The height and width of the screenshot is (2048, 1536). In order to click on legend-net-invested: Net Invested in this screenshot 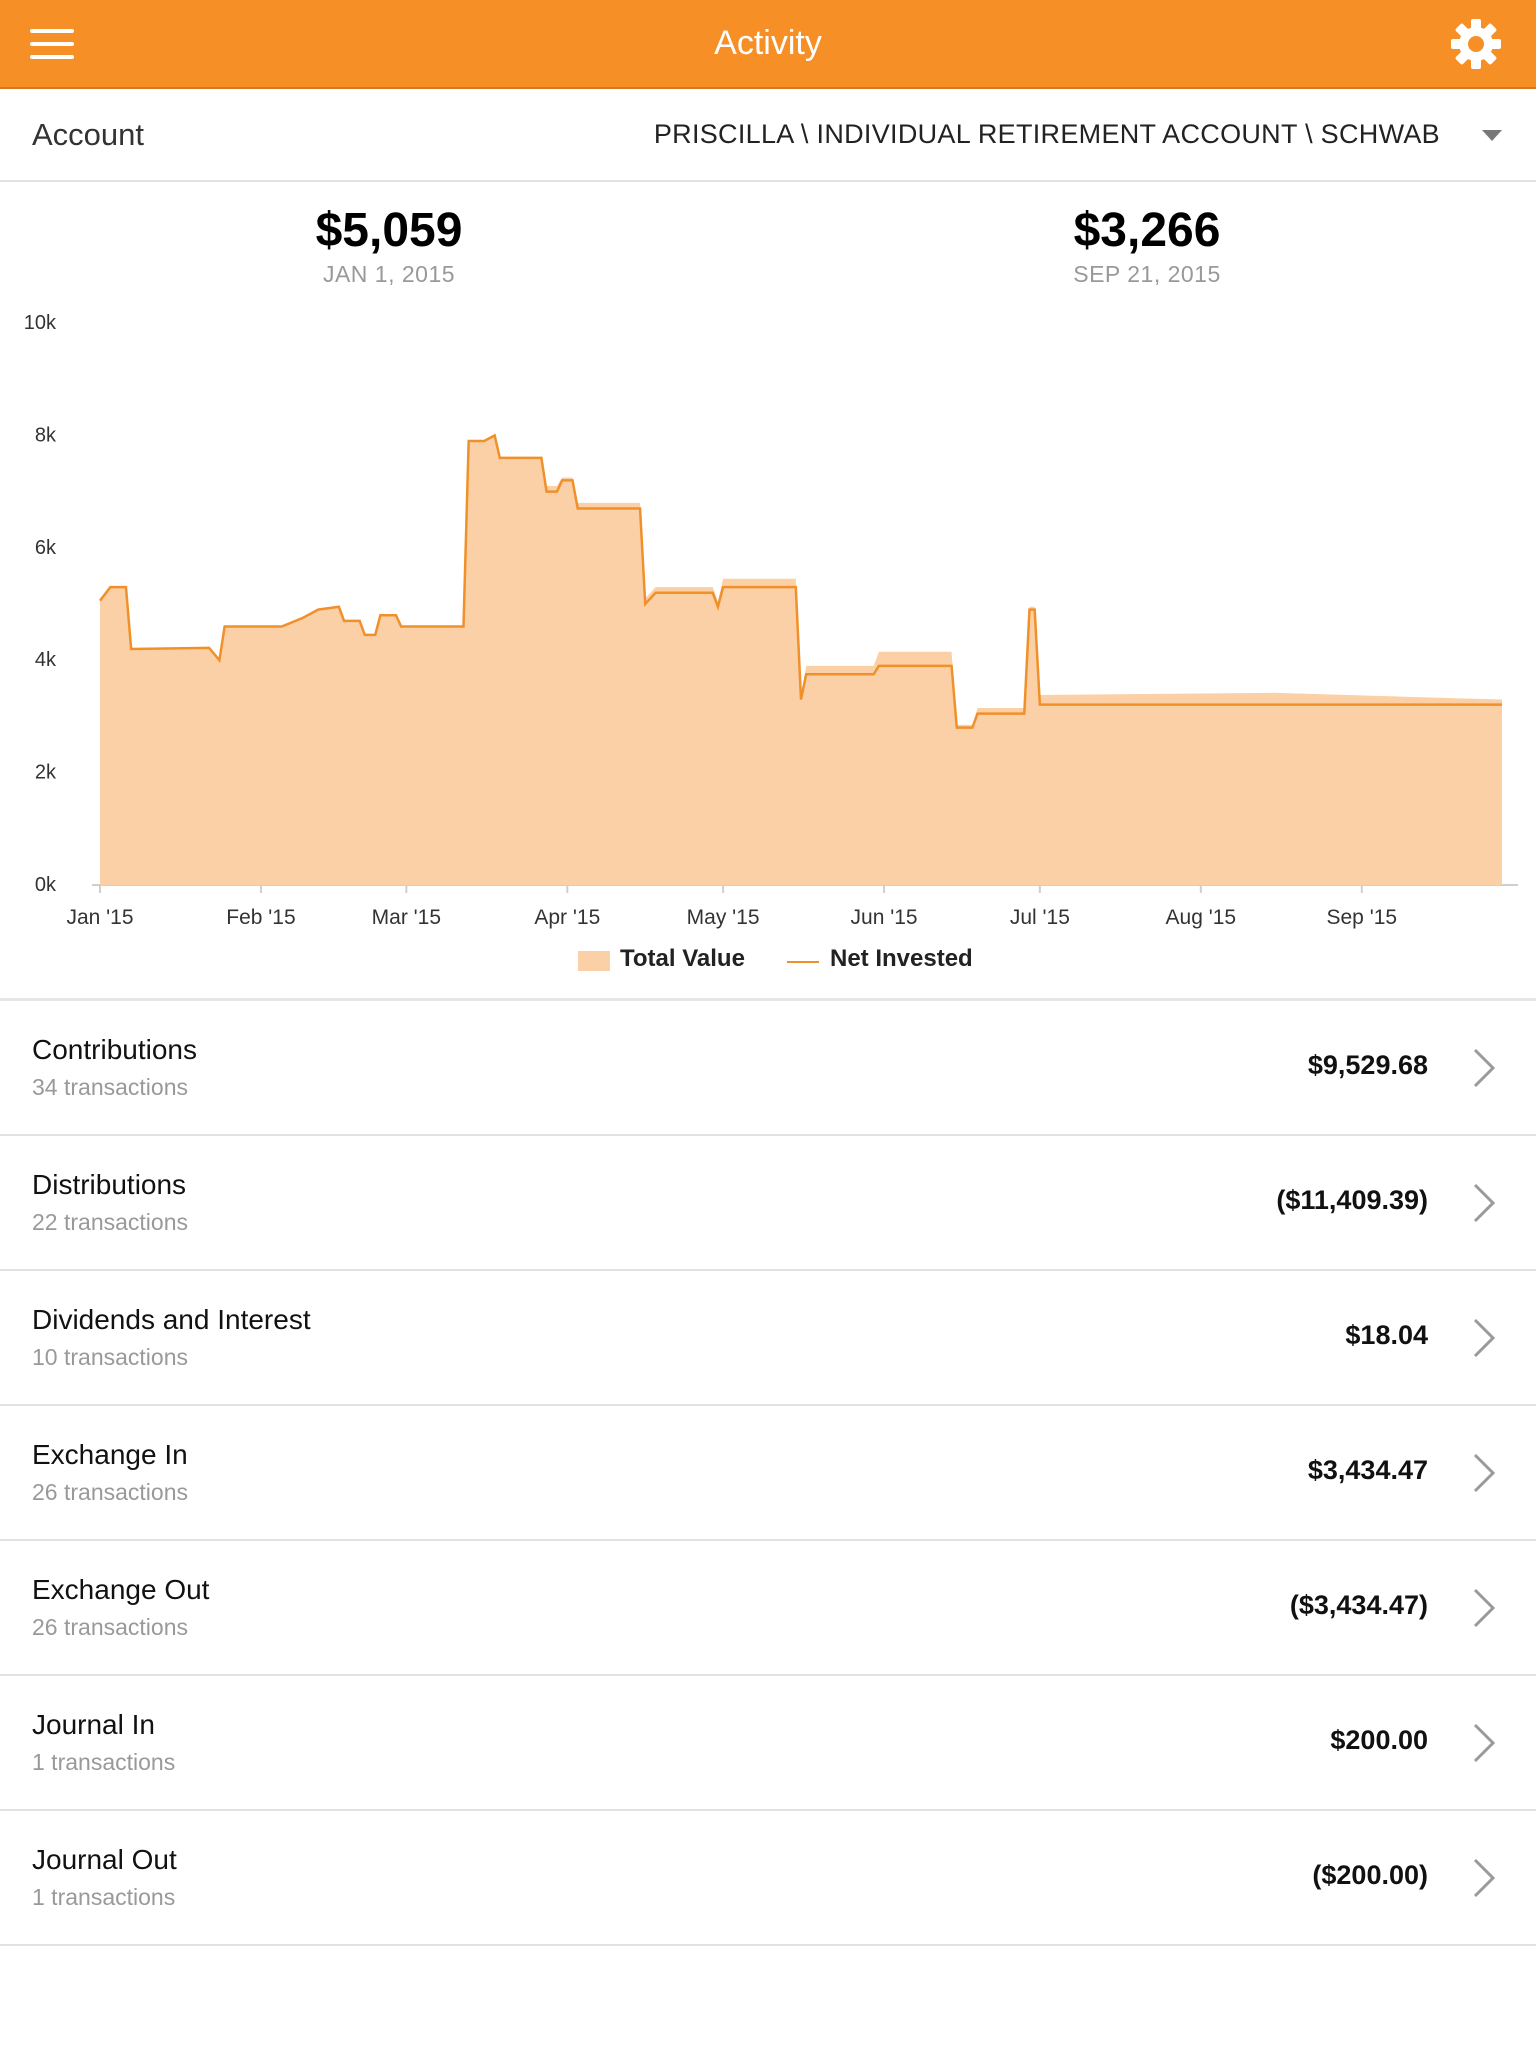, I will do `click(901, 958)`.